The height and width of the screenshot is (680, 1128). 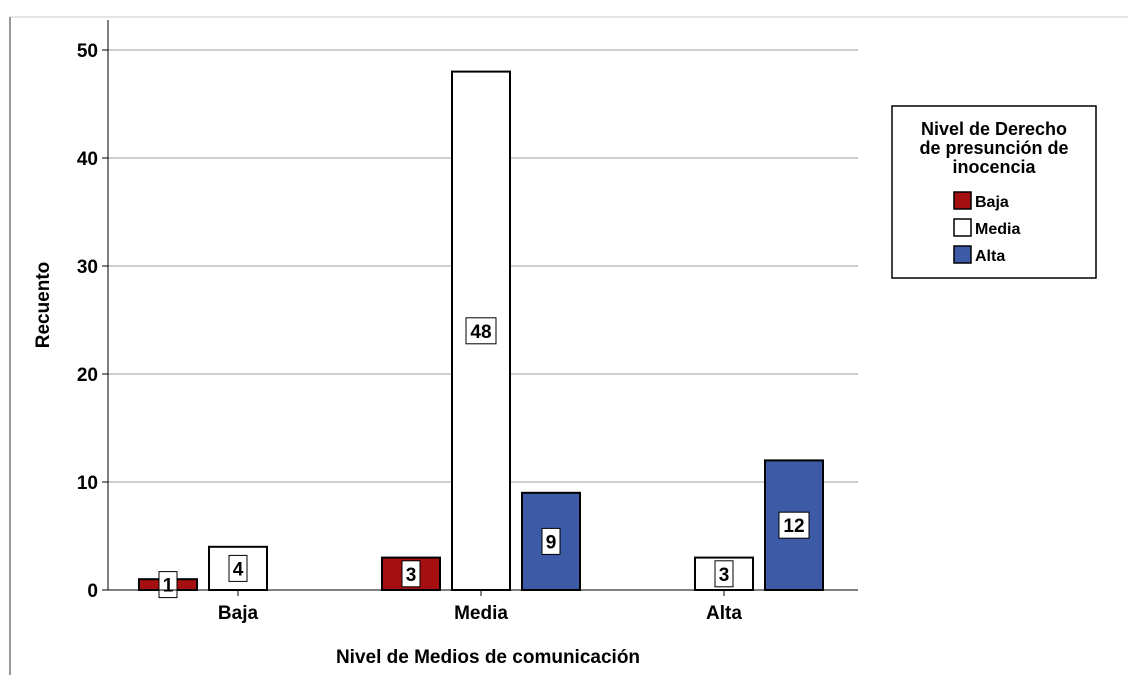 I want to click on y-tick-label: 0, so click(x=92, y=591).